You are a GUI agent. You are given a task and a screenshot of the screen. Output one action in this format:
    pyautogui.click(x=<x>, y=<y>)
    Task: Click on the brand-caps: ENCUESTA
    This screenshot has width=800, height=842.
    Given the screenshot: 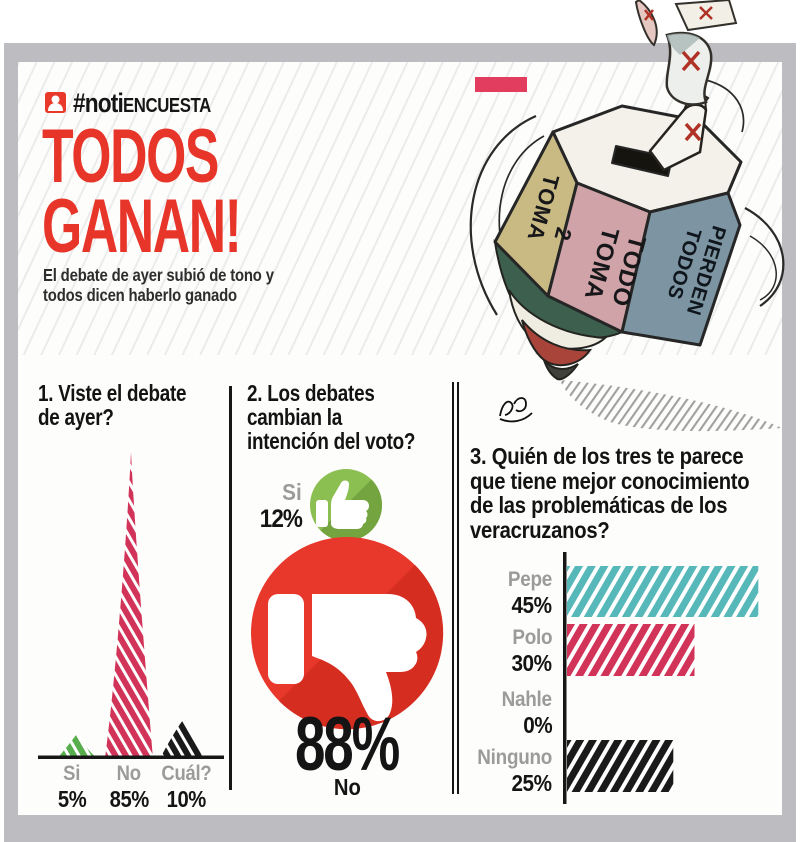 What is the action you would take?
    pyautogui.click(x=166, y=106)
    